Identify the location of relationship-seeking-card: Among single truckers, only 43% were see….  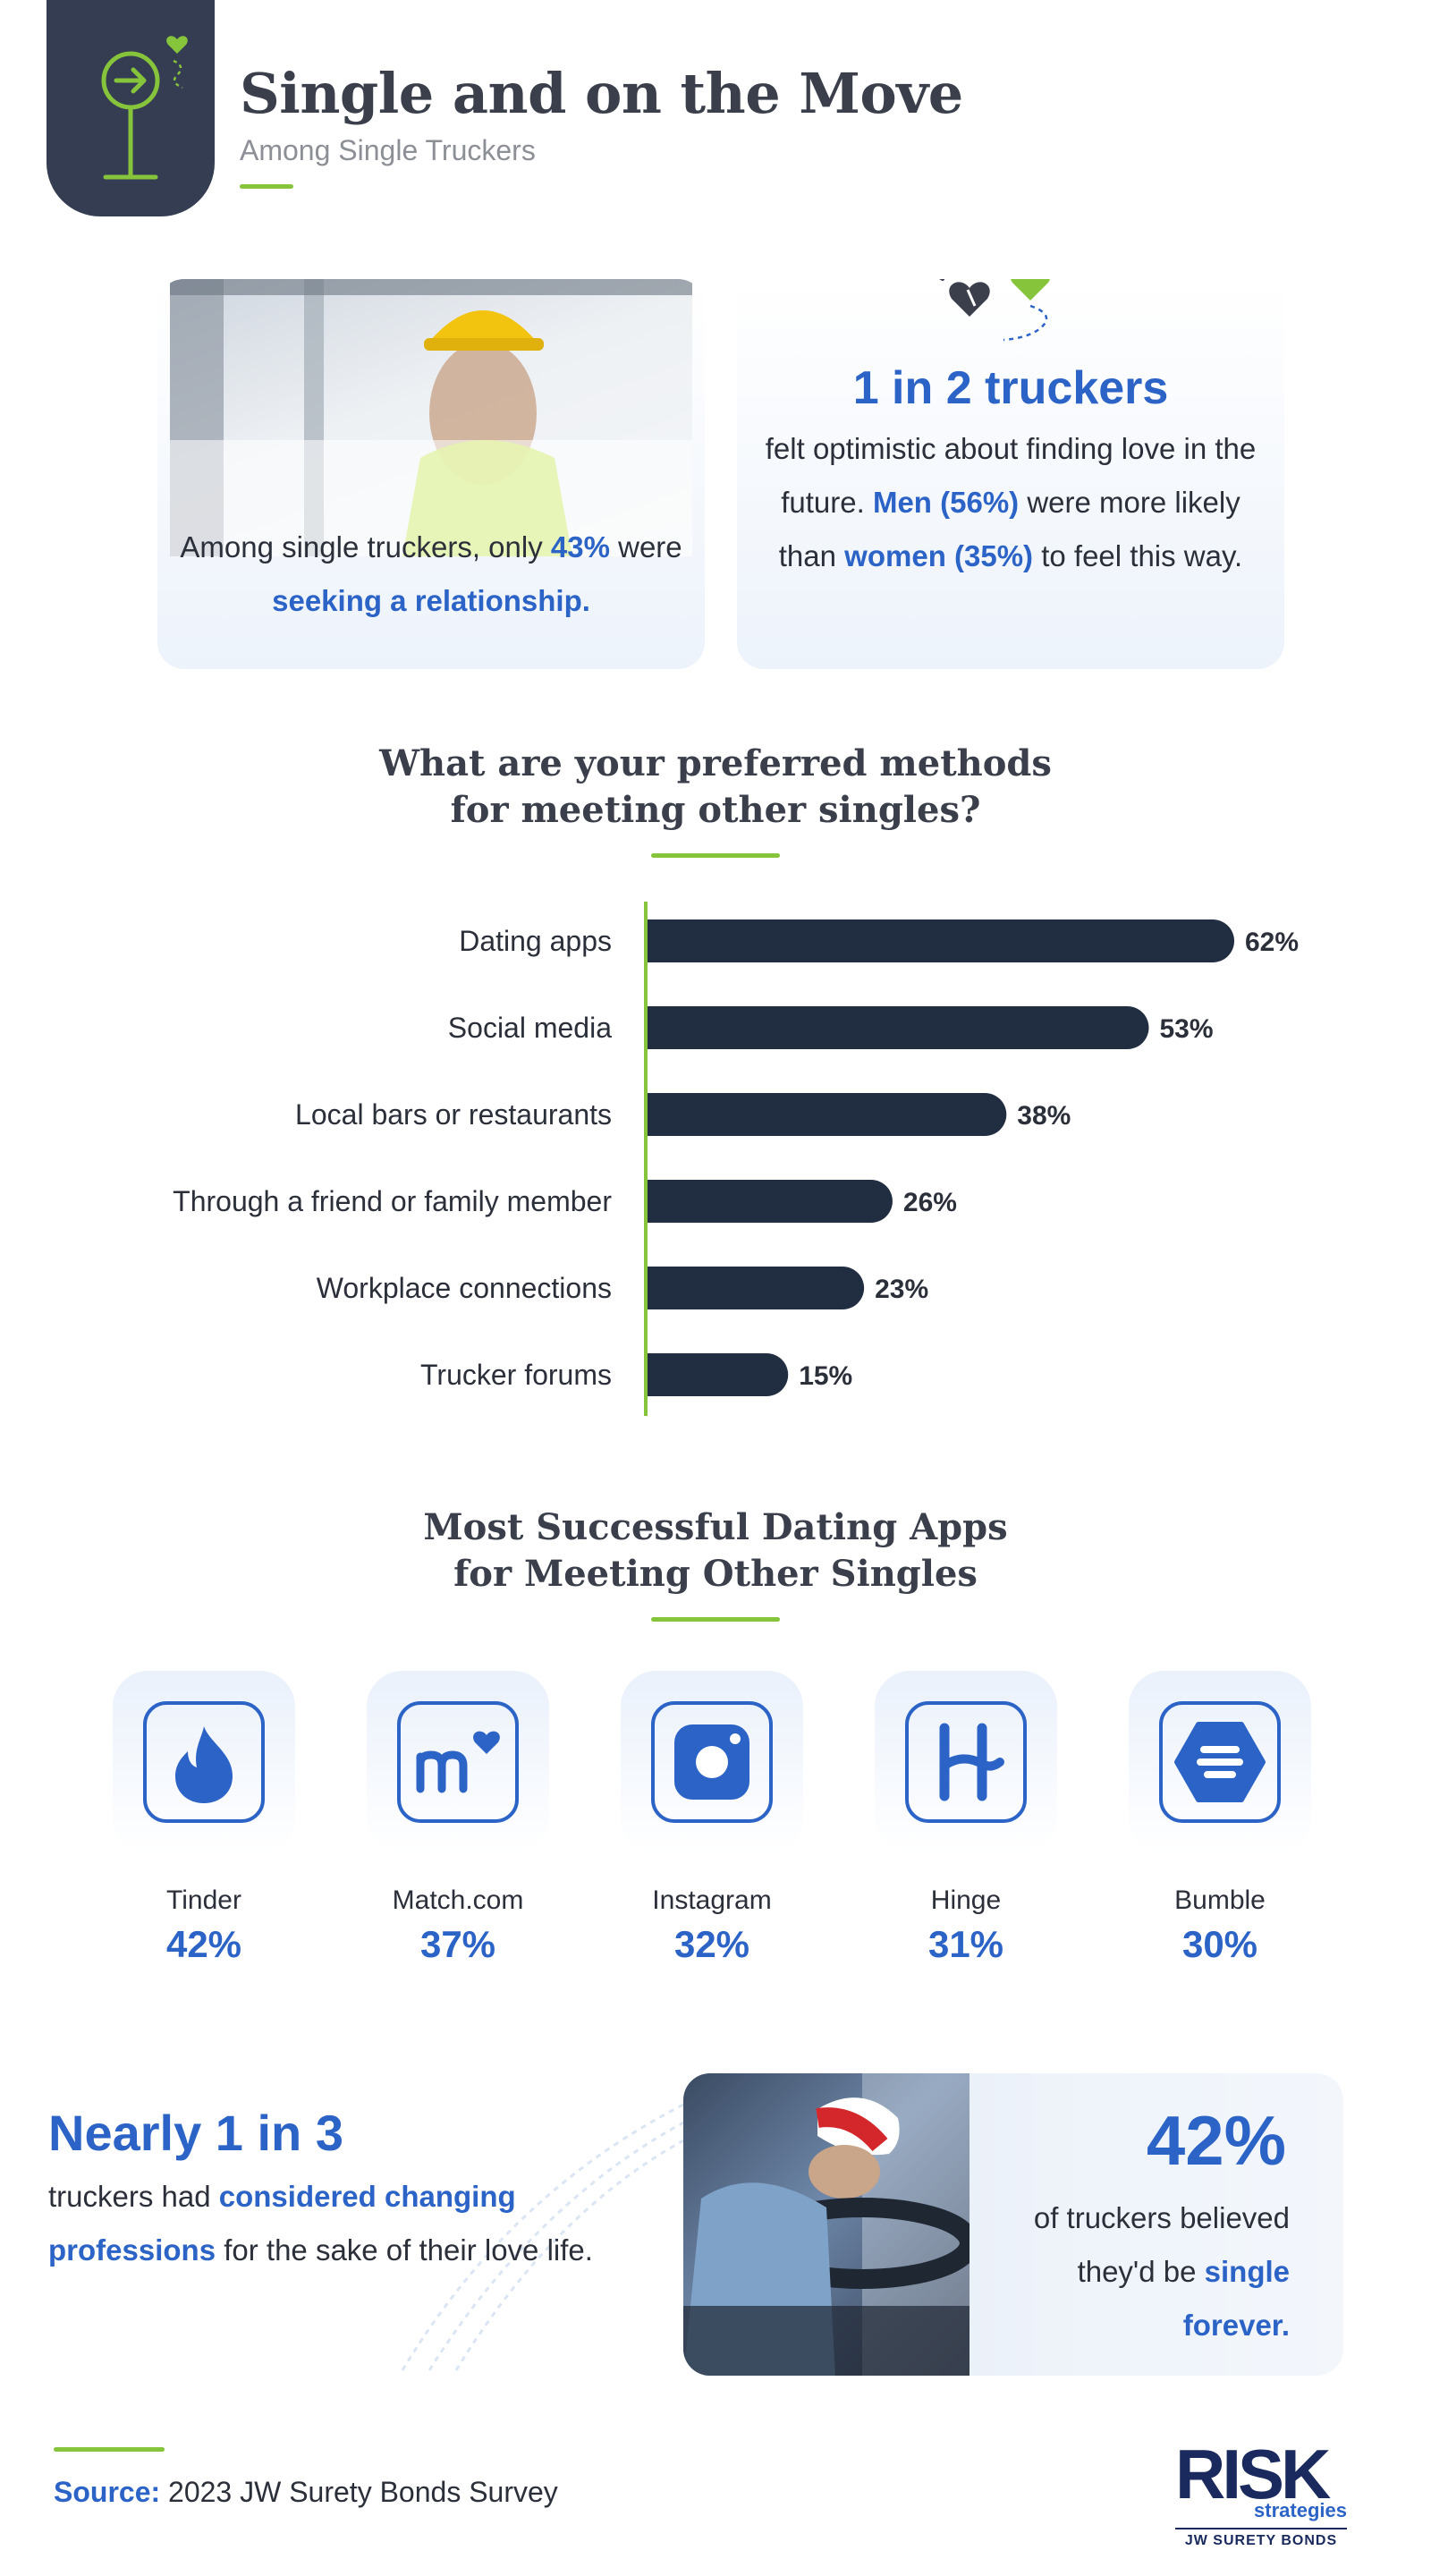
(431, 474).